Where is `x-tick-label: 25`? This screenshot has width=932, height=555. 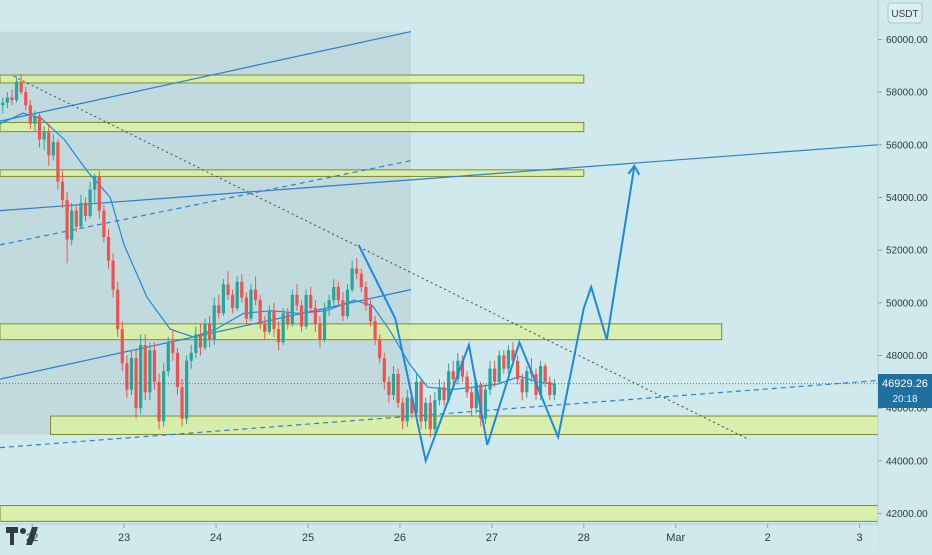 x-tick-label: 25 is located at coordinates (308, 538).